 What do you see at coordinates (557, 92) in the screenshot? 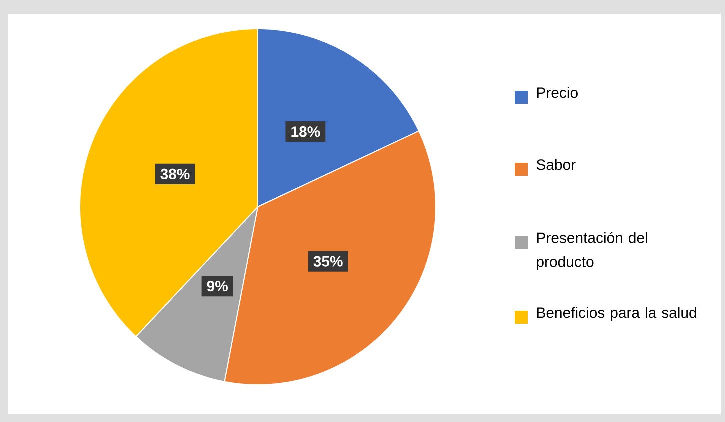
I see `legend-label: Precio` at bounding box center [557, 92].